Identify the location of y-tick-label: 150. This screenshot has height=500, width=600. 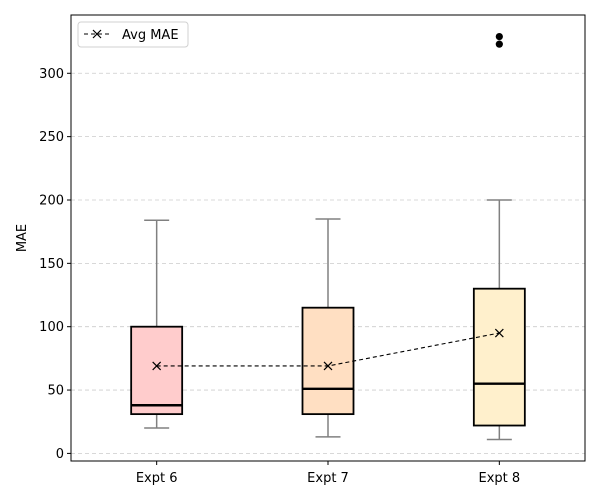
(51, 264).